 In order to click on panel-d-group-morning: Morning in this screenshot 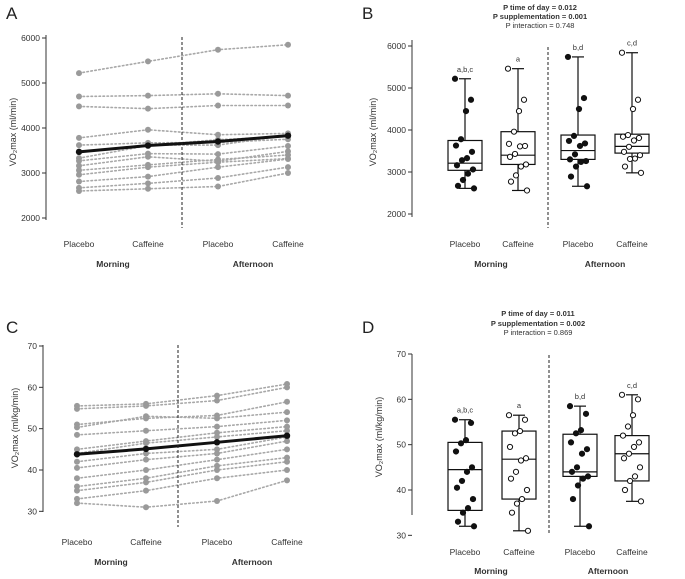, I will do `click(491, 571)`.